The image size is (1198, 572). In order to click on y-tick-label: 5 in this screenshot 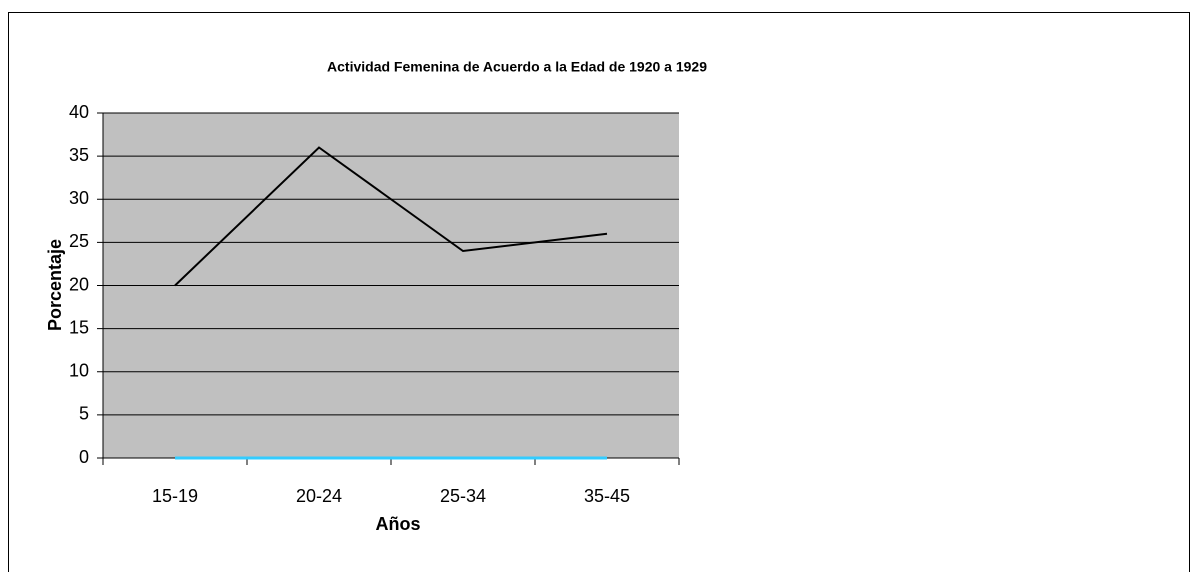, I will do `click(84, 414)`.